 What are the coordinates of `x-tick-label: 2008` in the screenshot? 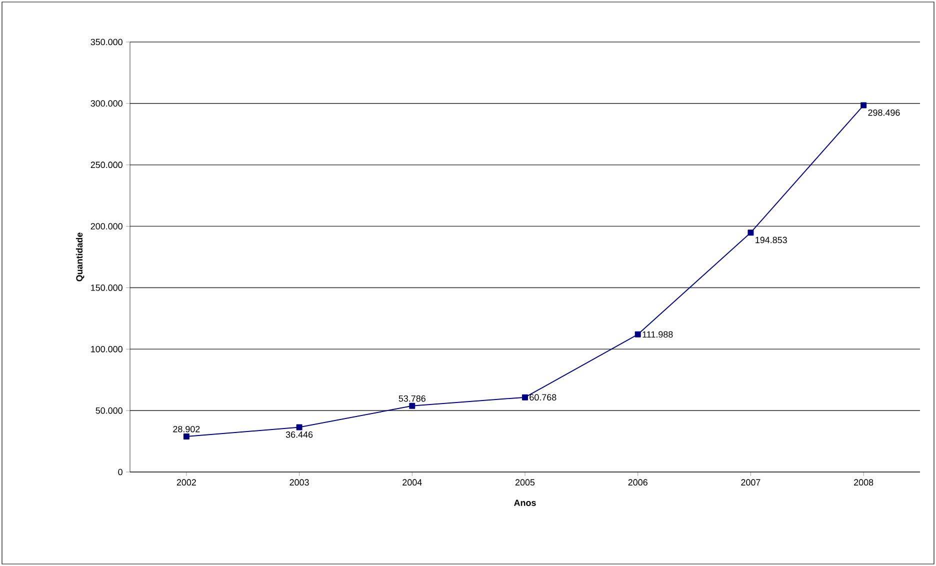 It's located at (864, 482).